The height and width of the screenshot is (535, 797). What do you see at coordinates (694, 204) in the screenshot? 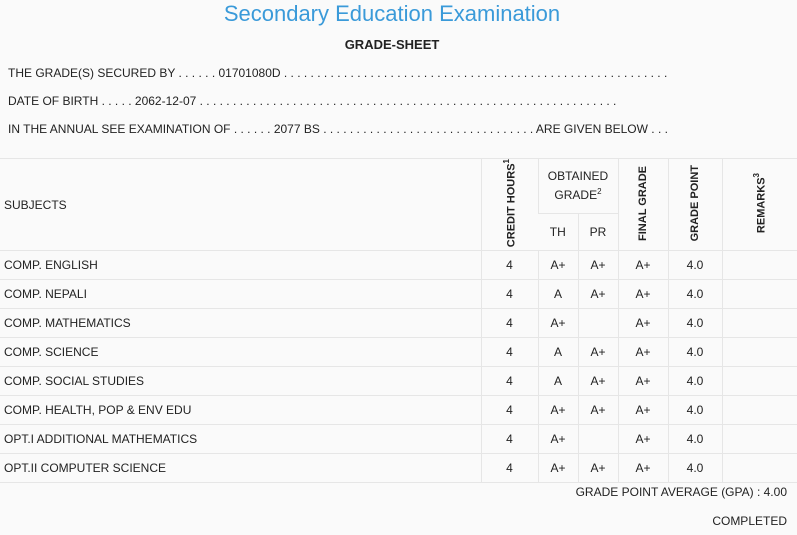
I see `grade-point-header: GRADE POINT` at bounding box center [694, 204].